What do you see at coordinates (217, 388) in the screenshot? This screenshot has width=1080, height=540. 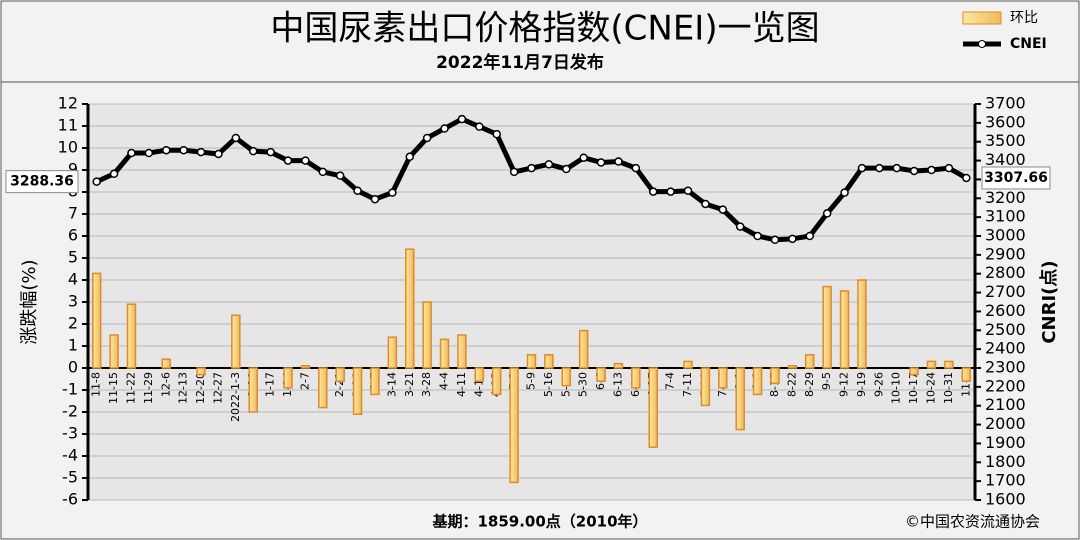 I see `x-tick-label: 12-27` at bounding box center [217, 388].